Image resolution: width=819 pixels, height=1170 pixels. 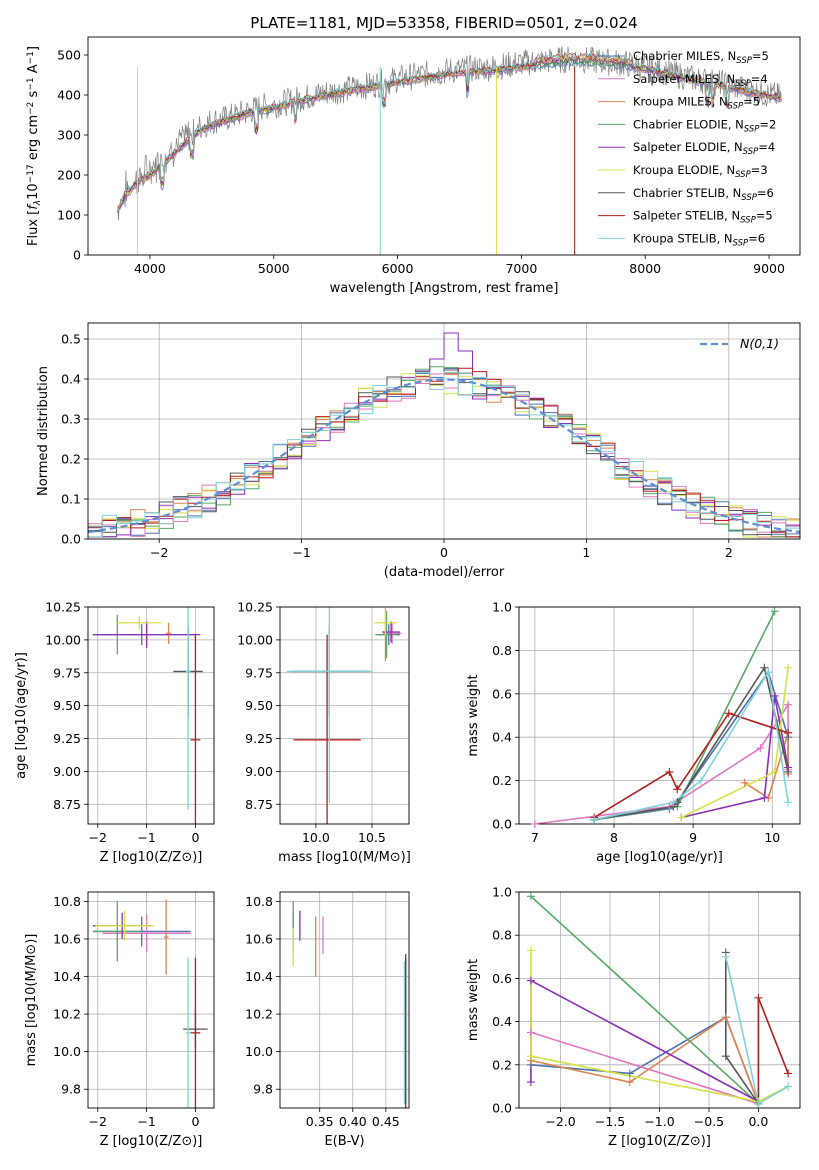 What do you see at coordinates (696, 103) in the screenshot?
I see `legend-label: Kroupa MILES, NSSP=5` at bounding box center [696, 103].